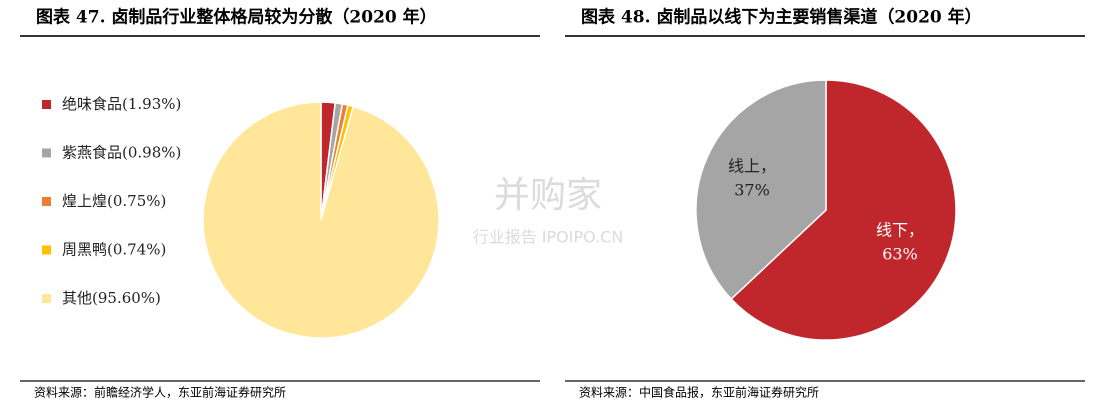 Image resolution: width=1095 pixels, height=413 pixels. Describe the element at coordinates (548, 195) in the screenshot. I see `watermark: 并购家` at that location.